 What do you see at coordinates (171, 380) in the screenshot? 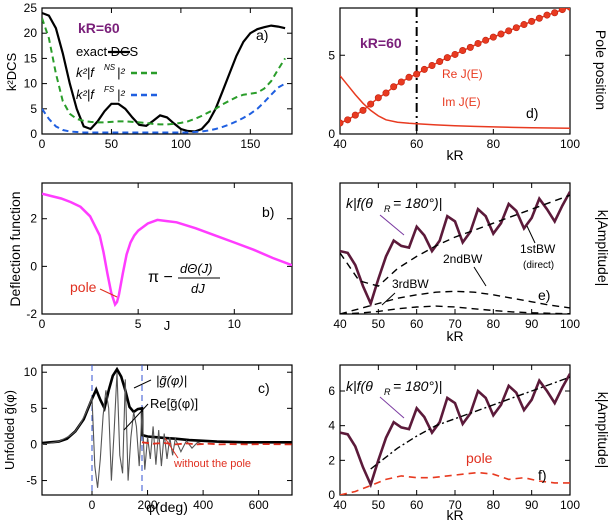
I see `annotation-abs: |g̃(φ)|` at bounding box center [171, 380].